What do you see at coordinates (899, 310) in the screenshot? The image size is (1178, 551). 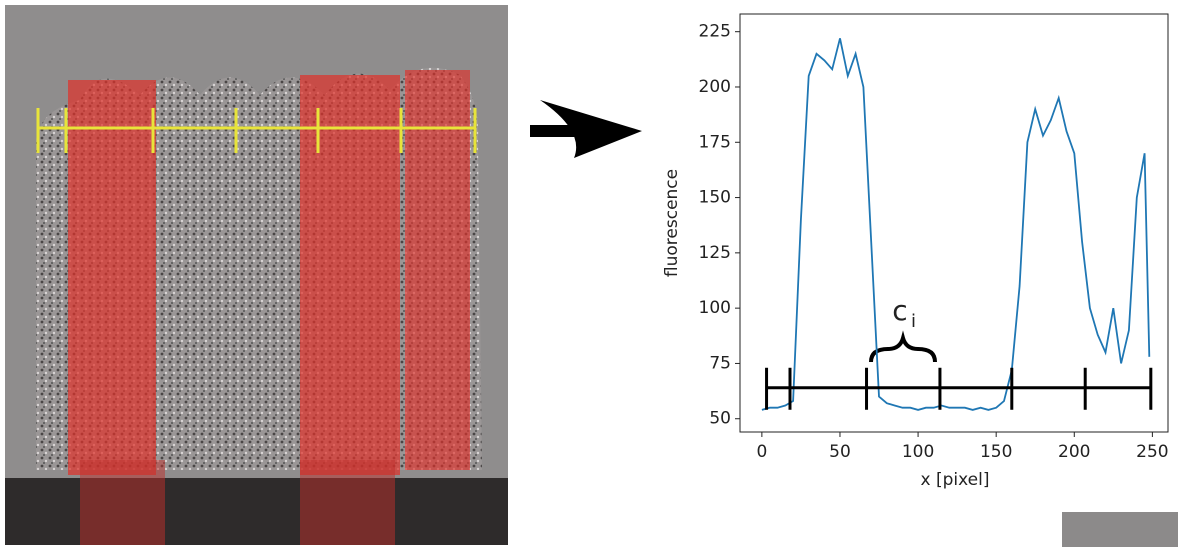 I see `annotation: c` at bounding box center [899, 310].